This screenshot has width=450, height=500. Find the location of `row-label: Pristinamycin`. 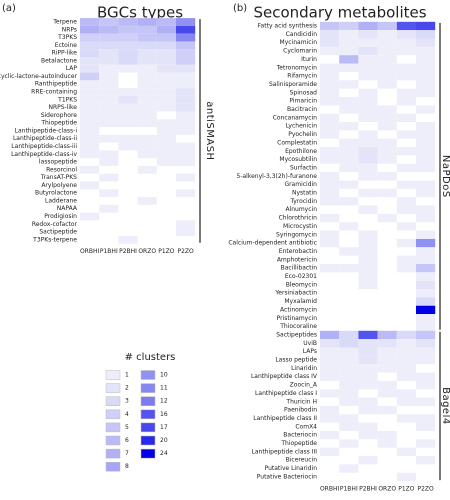

row-label: Pristinamycin is located at coordinates (297, 318).